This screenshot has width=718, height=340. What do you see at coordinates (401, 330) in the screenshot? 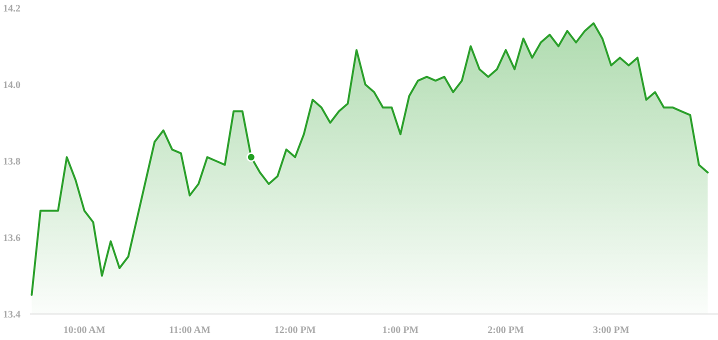
I see `x-tick-label: 1:00 PM` at bounding box center [401, 330].